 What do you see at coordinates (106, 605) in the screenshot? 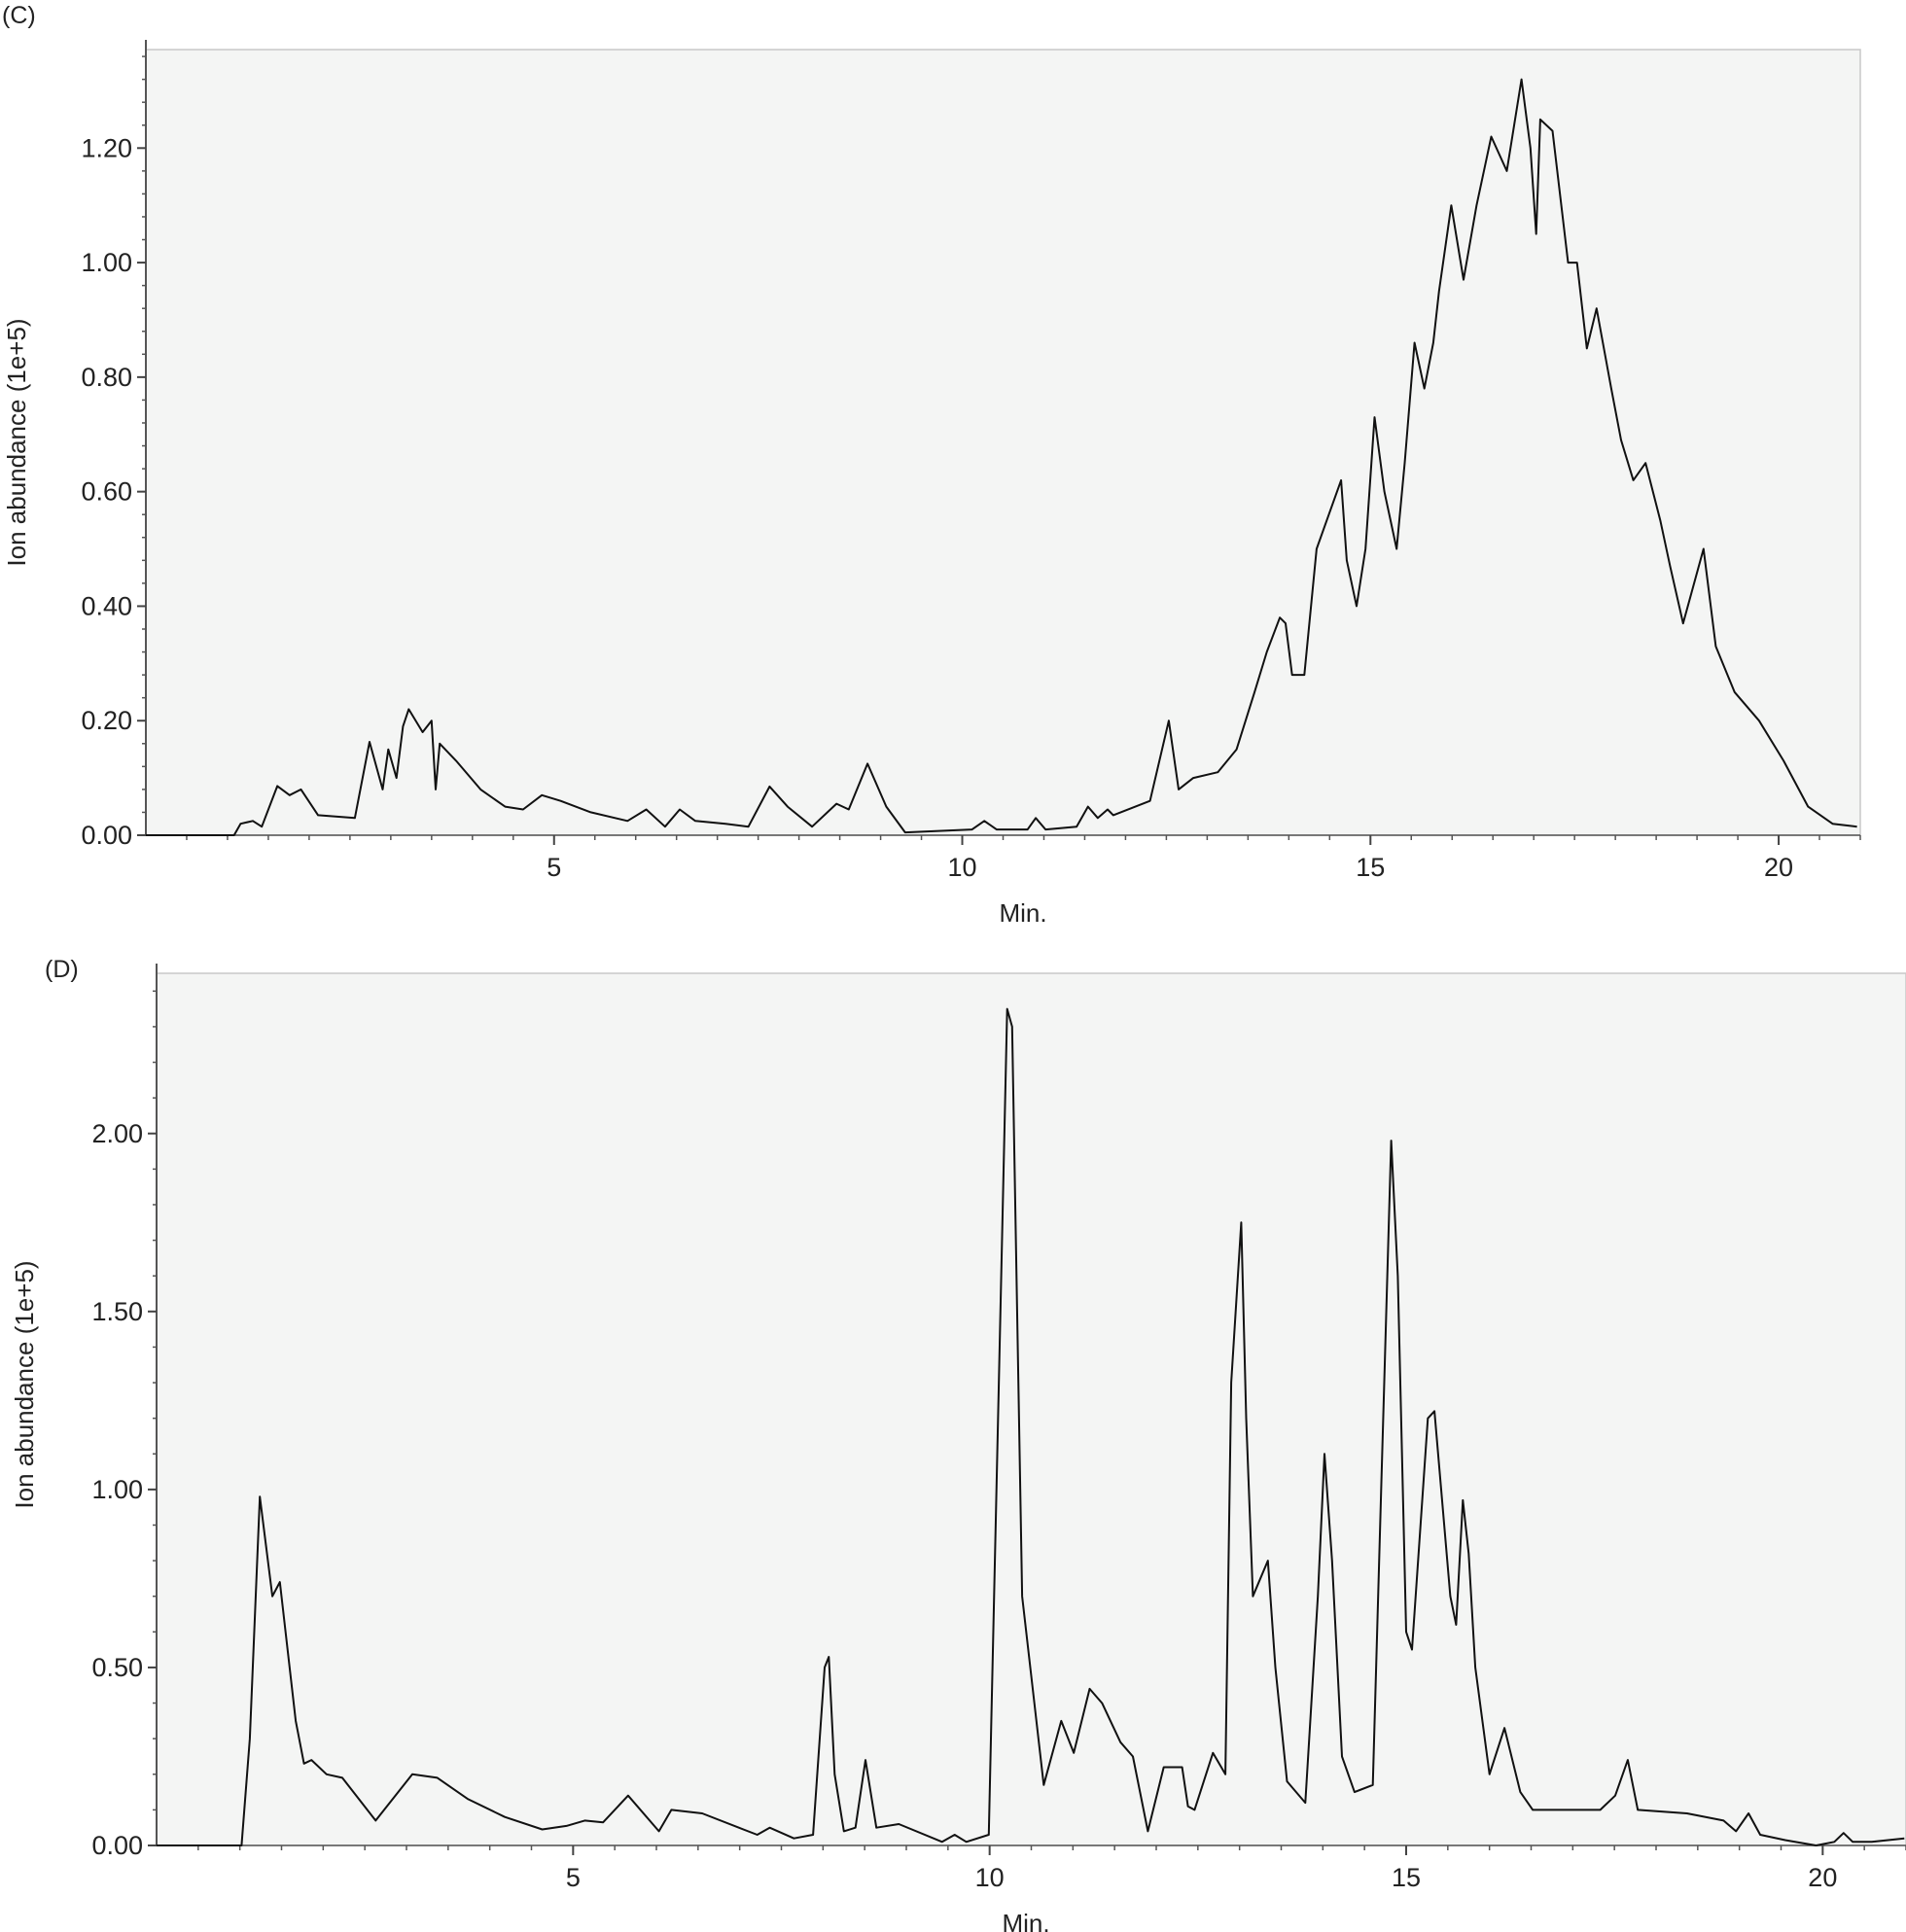
I see `y-tick-label: 0.40` at bounding box center [106, 605].